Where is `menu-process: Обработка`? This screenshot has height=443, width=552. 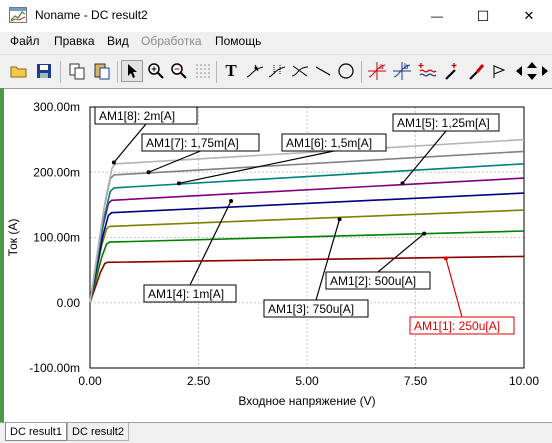
menu-process: Обработка is located at coordinates (171, 41).